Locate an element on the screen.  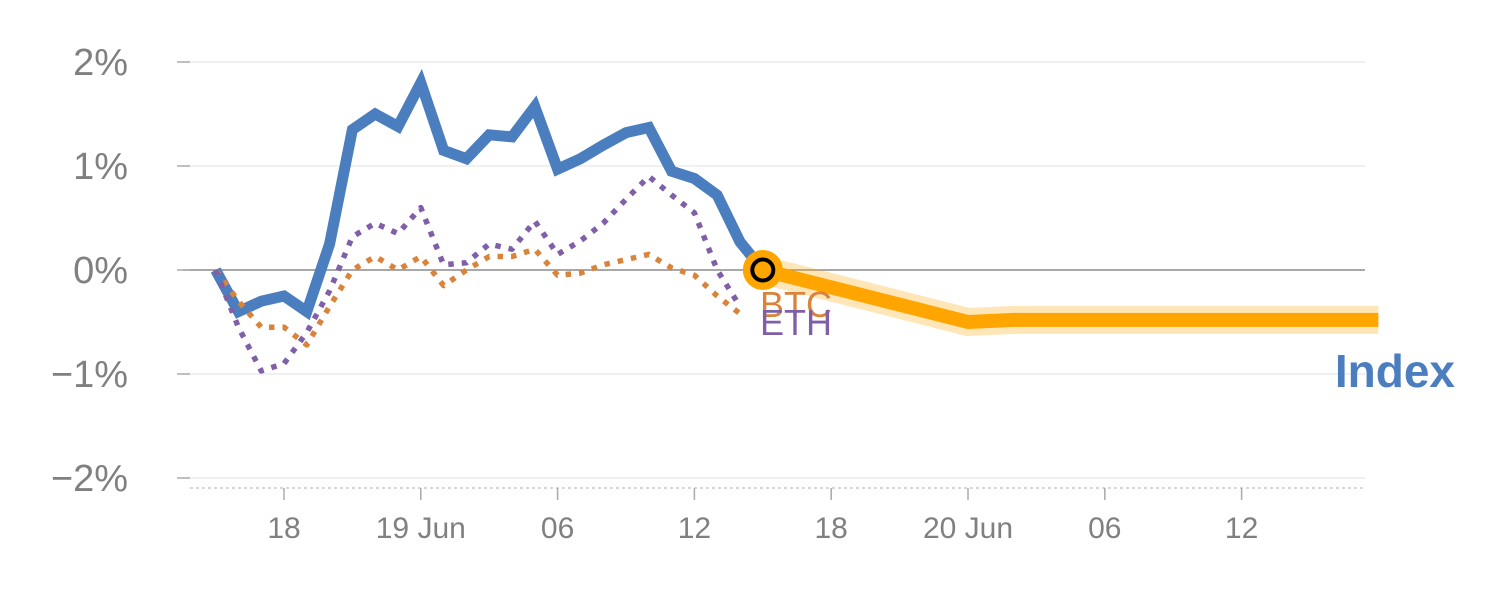
y-tick-label: −1% is located at coordinates (89, 375).